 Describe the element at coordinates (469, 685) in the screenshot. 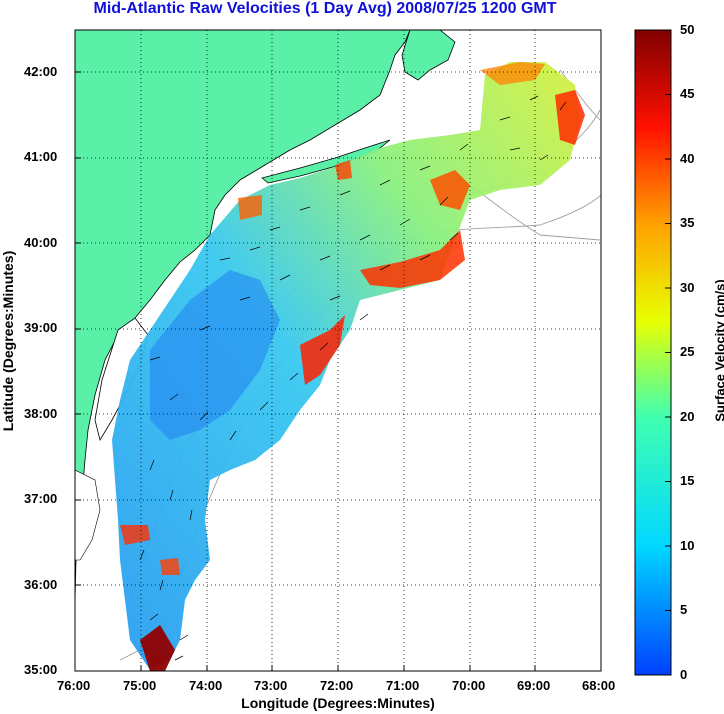

I see `x-tick-label: 70:00` at that location.